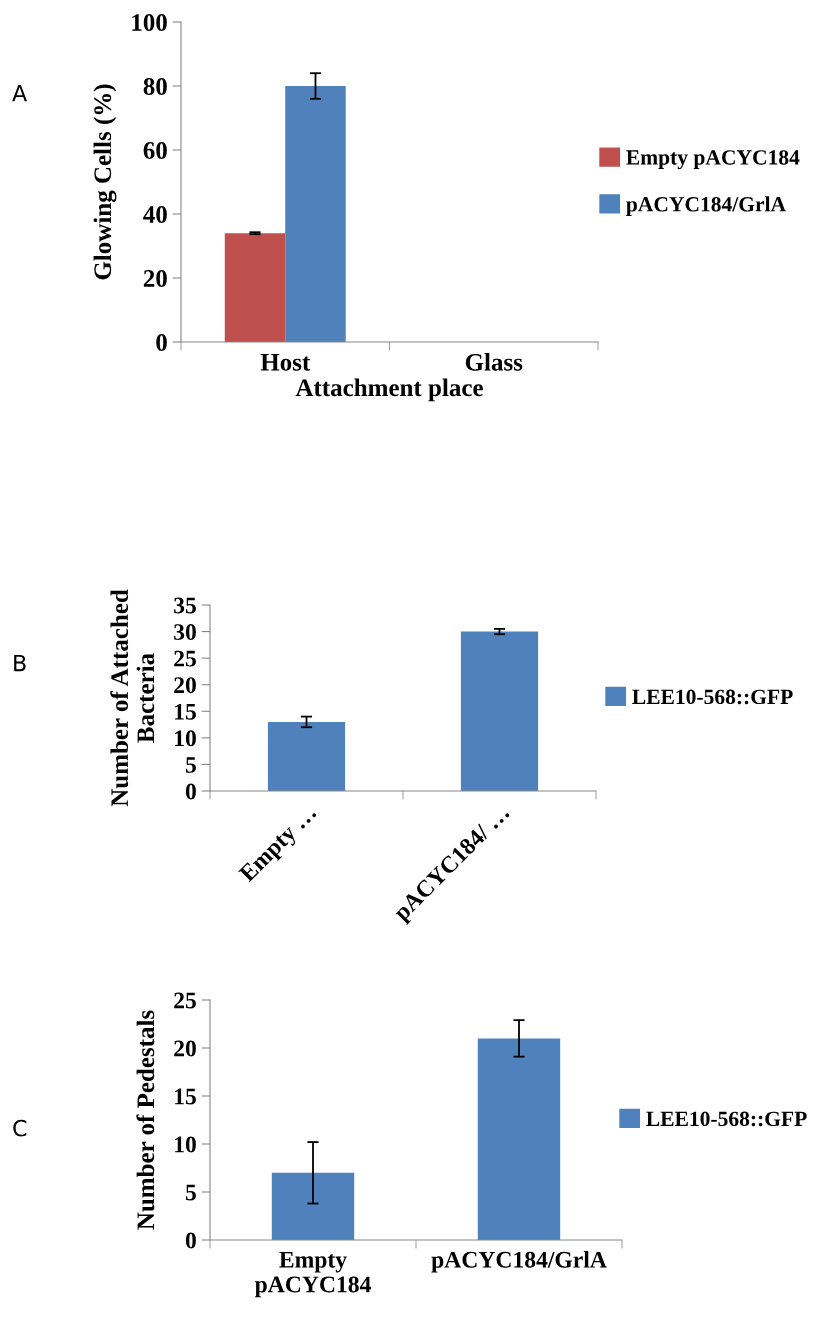  What do you see at coordinates (155, 214) in the screenshot?
I see `y-tick-label: 40` at bounding box center [155, 214].